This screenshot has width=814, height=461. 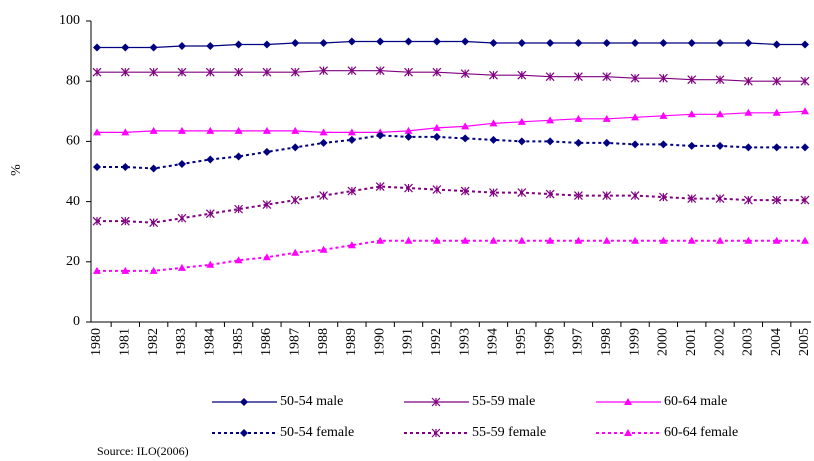 What do you see at coordinates (96, 342) in the screenshot?
I see `x-tick-label: 1980` at bounding box center [96, 342].